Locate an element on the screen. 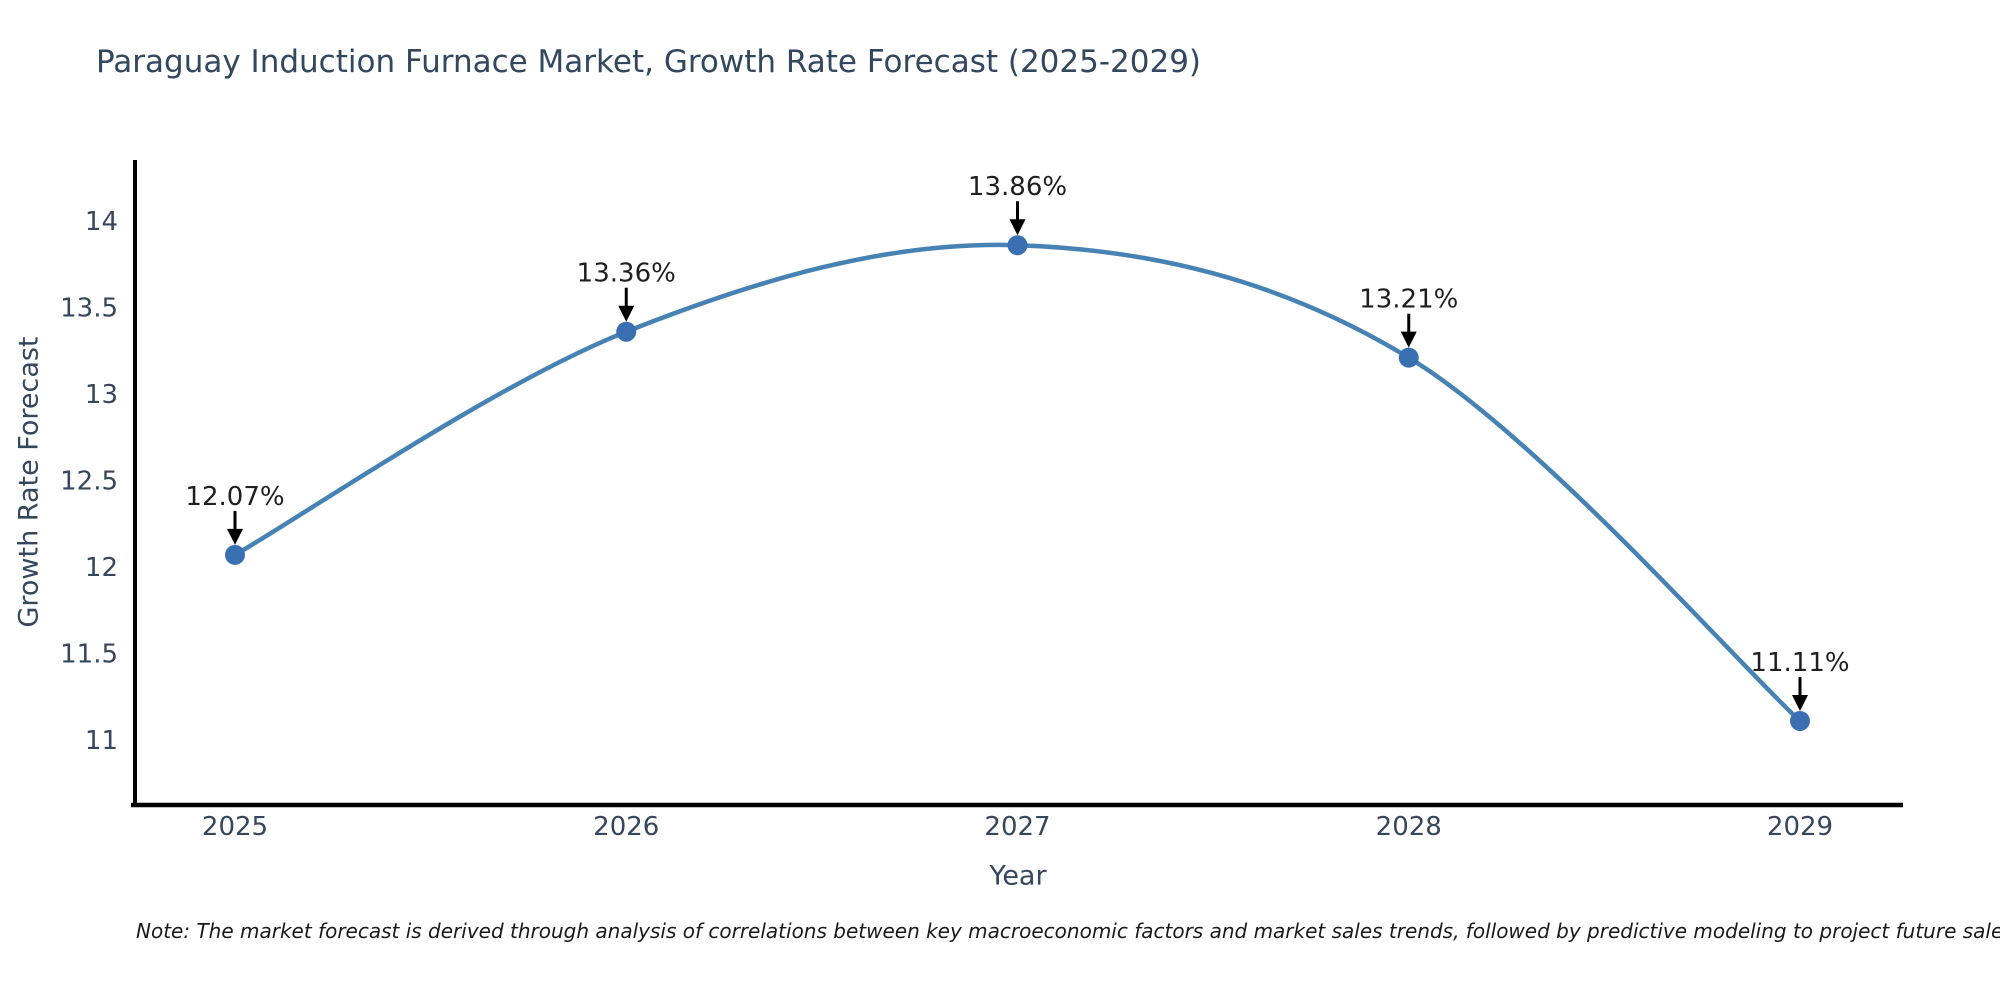 The width and height of the screenshot is (2000, 1000). x-axis-label: Year is located at coordinates (1018, 876).